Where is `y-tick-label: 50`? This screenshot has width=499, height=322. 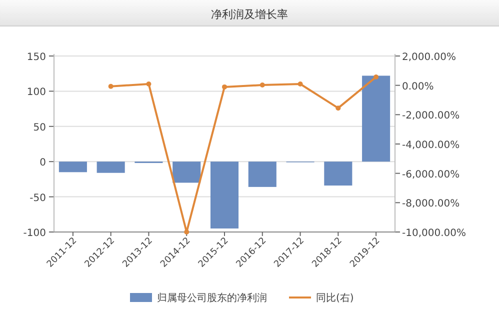 y-tick-label: 50 is located at coordinates (39, 128).